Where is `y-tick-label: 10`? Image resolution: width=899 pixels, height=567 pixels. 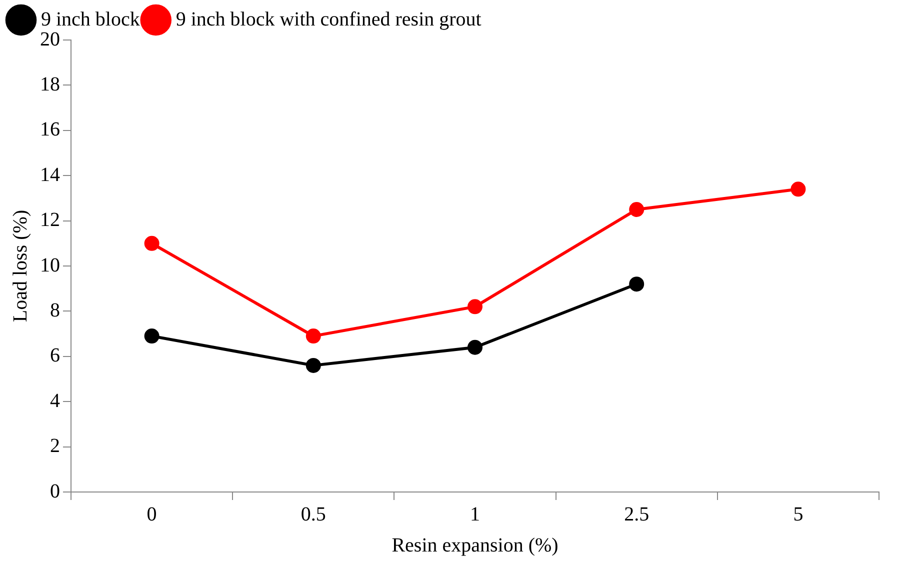
y-tick-label: 10 is located at coordinates (50, 265).